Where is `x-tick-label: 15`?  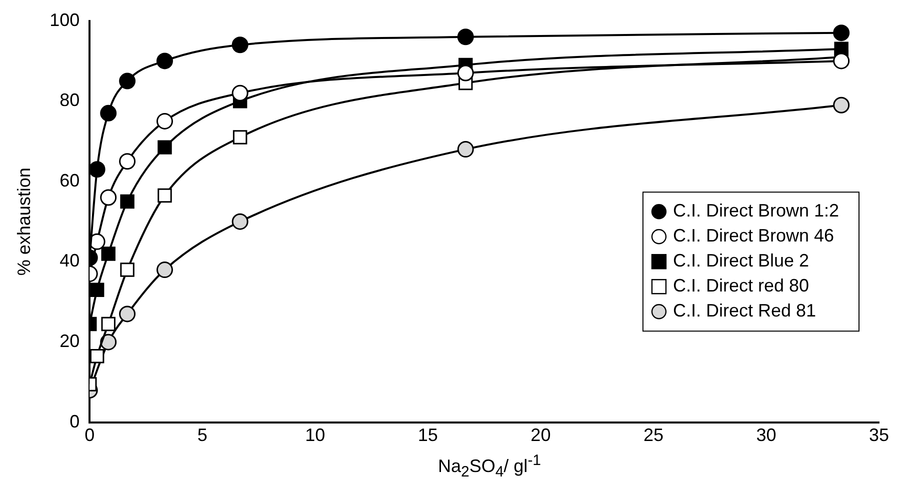
x-tick-label: 15 is located at coordinates (428, 435).